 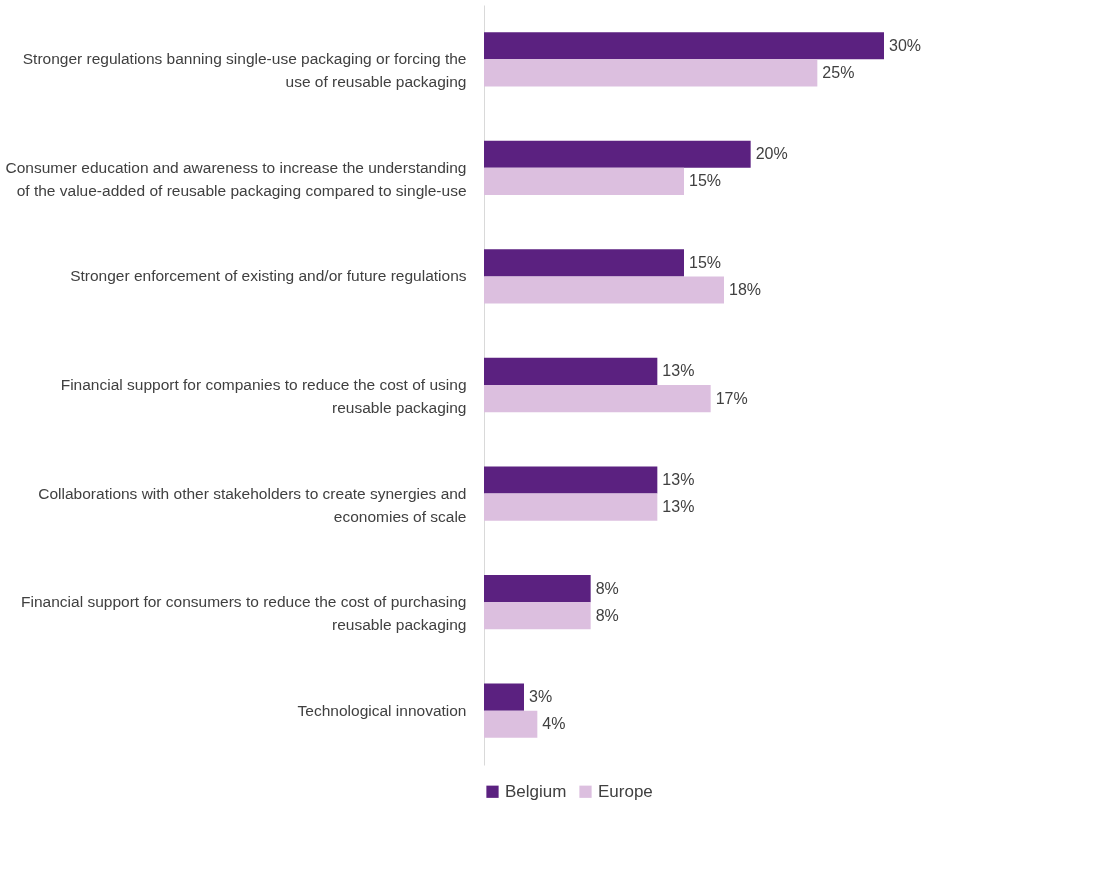 I want to click on legend-label: Europe, so click(x=625, y=791).